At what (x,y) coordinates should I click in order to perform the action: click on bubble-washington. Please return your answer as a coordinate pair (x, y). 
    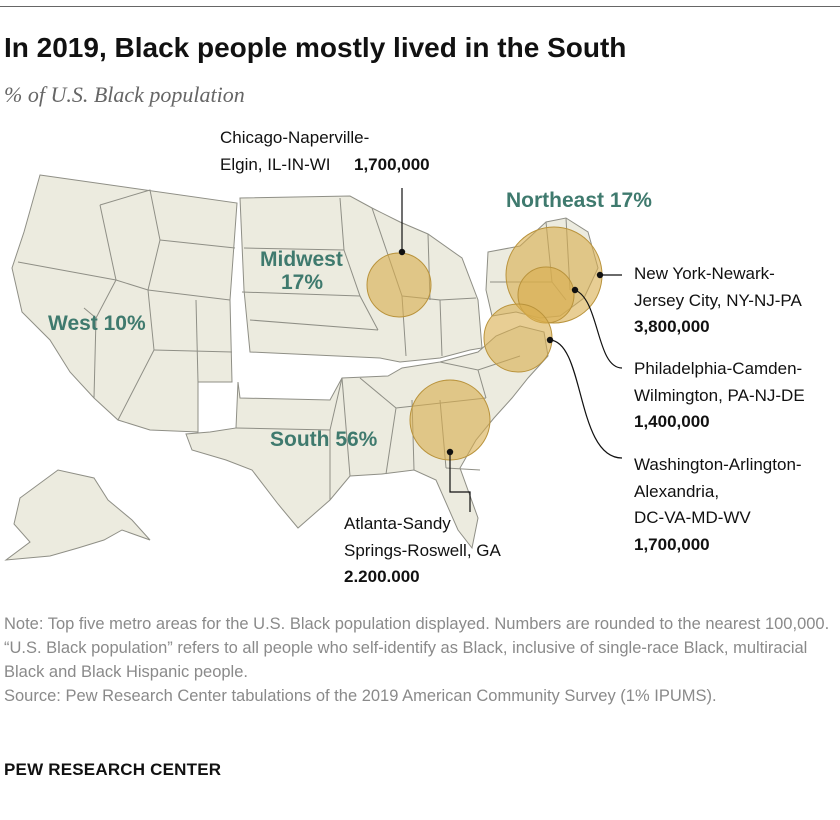
    Looking at the image, I should click on (518, 338).